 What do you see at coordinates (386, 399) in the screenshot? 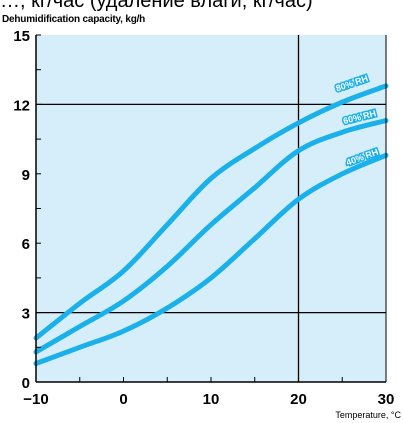
I see `x-tick-label: 30` at bounding box center [386, 399].